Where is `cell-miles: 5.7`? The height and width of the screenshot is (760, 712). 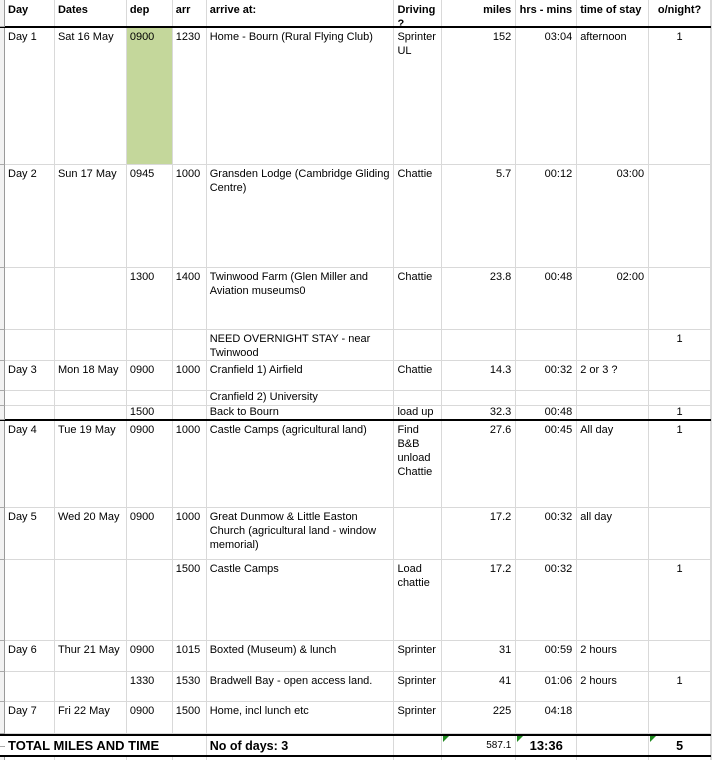 cell-miles: 5.7 is located at coordinates (479, 216).